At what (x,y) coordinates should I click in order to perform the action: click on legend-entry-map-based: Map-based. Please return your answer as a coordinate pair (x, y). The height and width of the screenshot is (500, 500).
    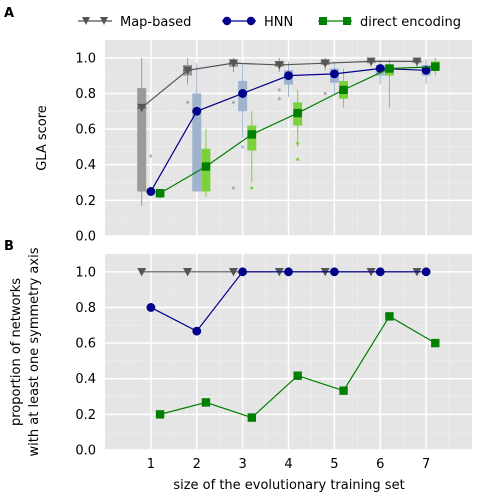
    Looking at the image, I should click on (134, 22).